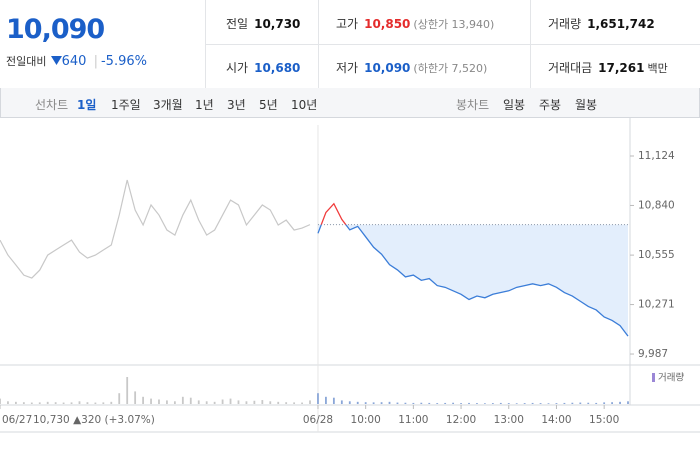 The height and width of the screenshot is (450, 700). I want to click on y-tick-label: 10,840, so click(656, 205).